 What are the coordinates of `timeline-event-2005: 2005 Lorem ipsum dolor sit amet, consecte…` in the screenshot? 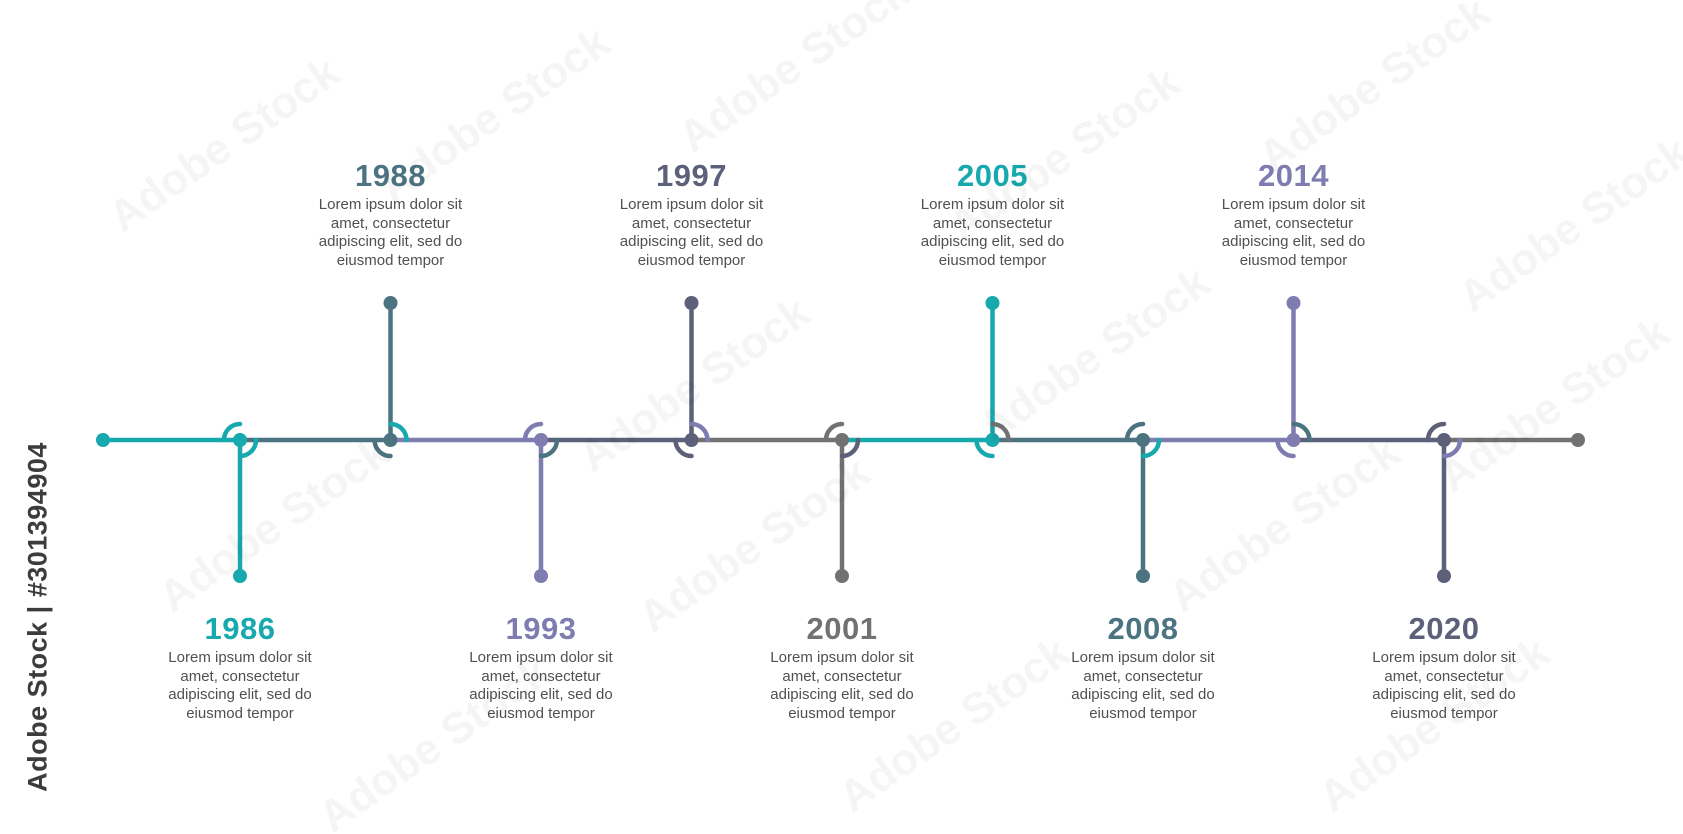 It's located at (993, 214).